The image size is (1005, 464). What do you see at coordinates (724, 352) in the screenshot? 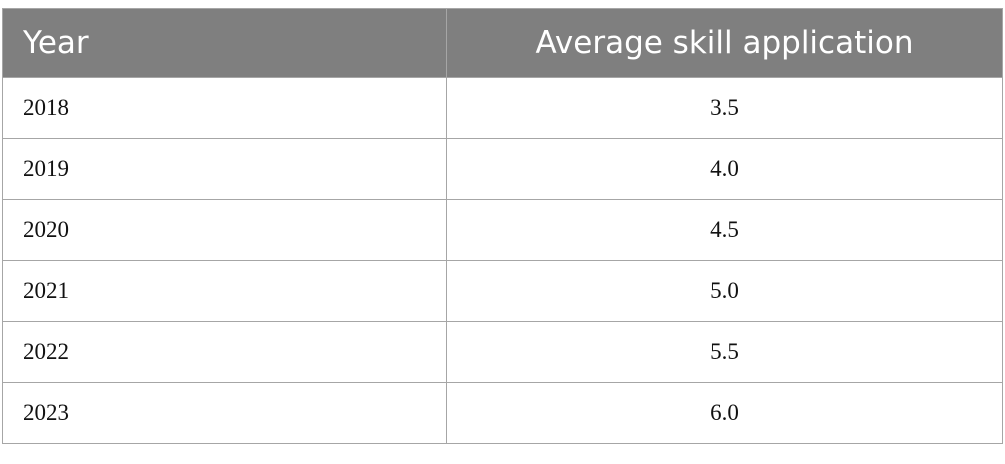
I see `value-cell: 5.5` at bounding box center [724, 352].